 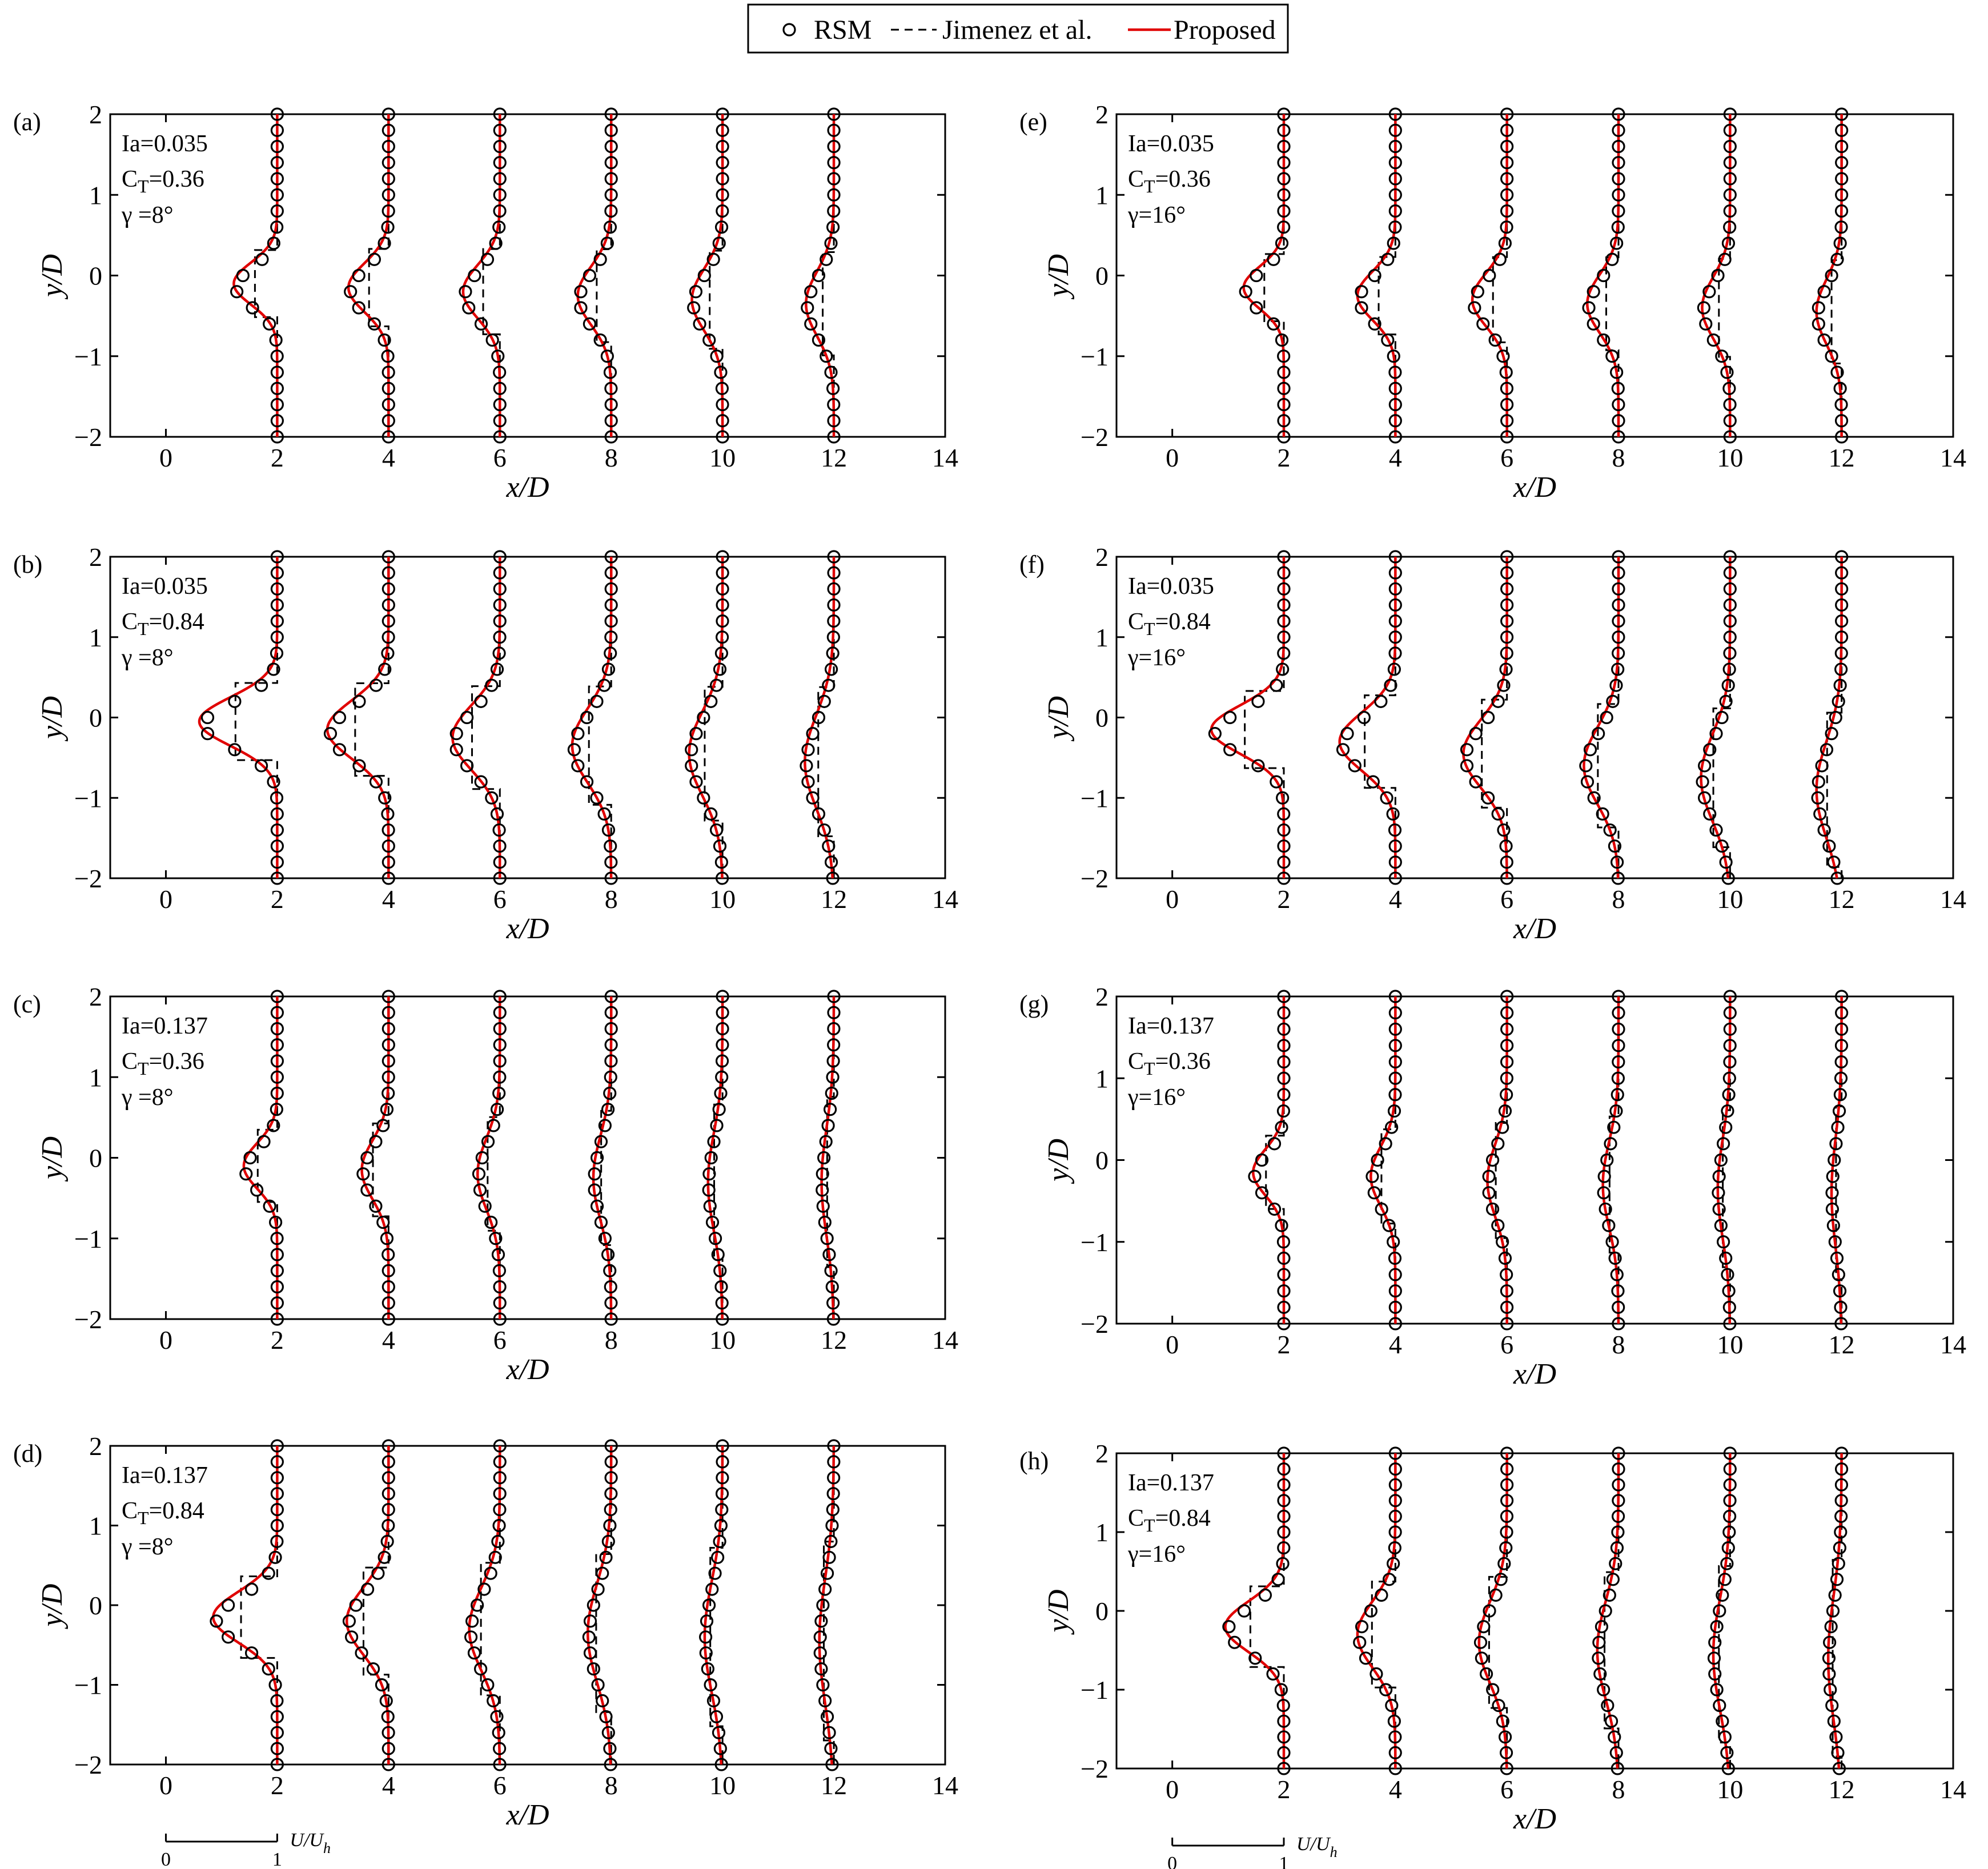 What do you see at coordinates (1102, 996) in the screenshot?
I see `y-tick-label: 2` at bounding box center [1102, 996].